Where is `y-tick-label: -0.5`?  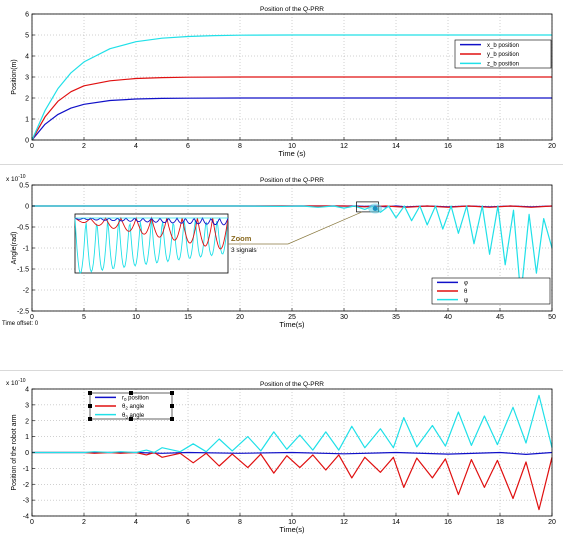
y-tick-label: -0.5 is located at coordinates (23, 228).